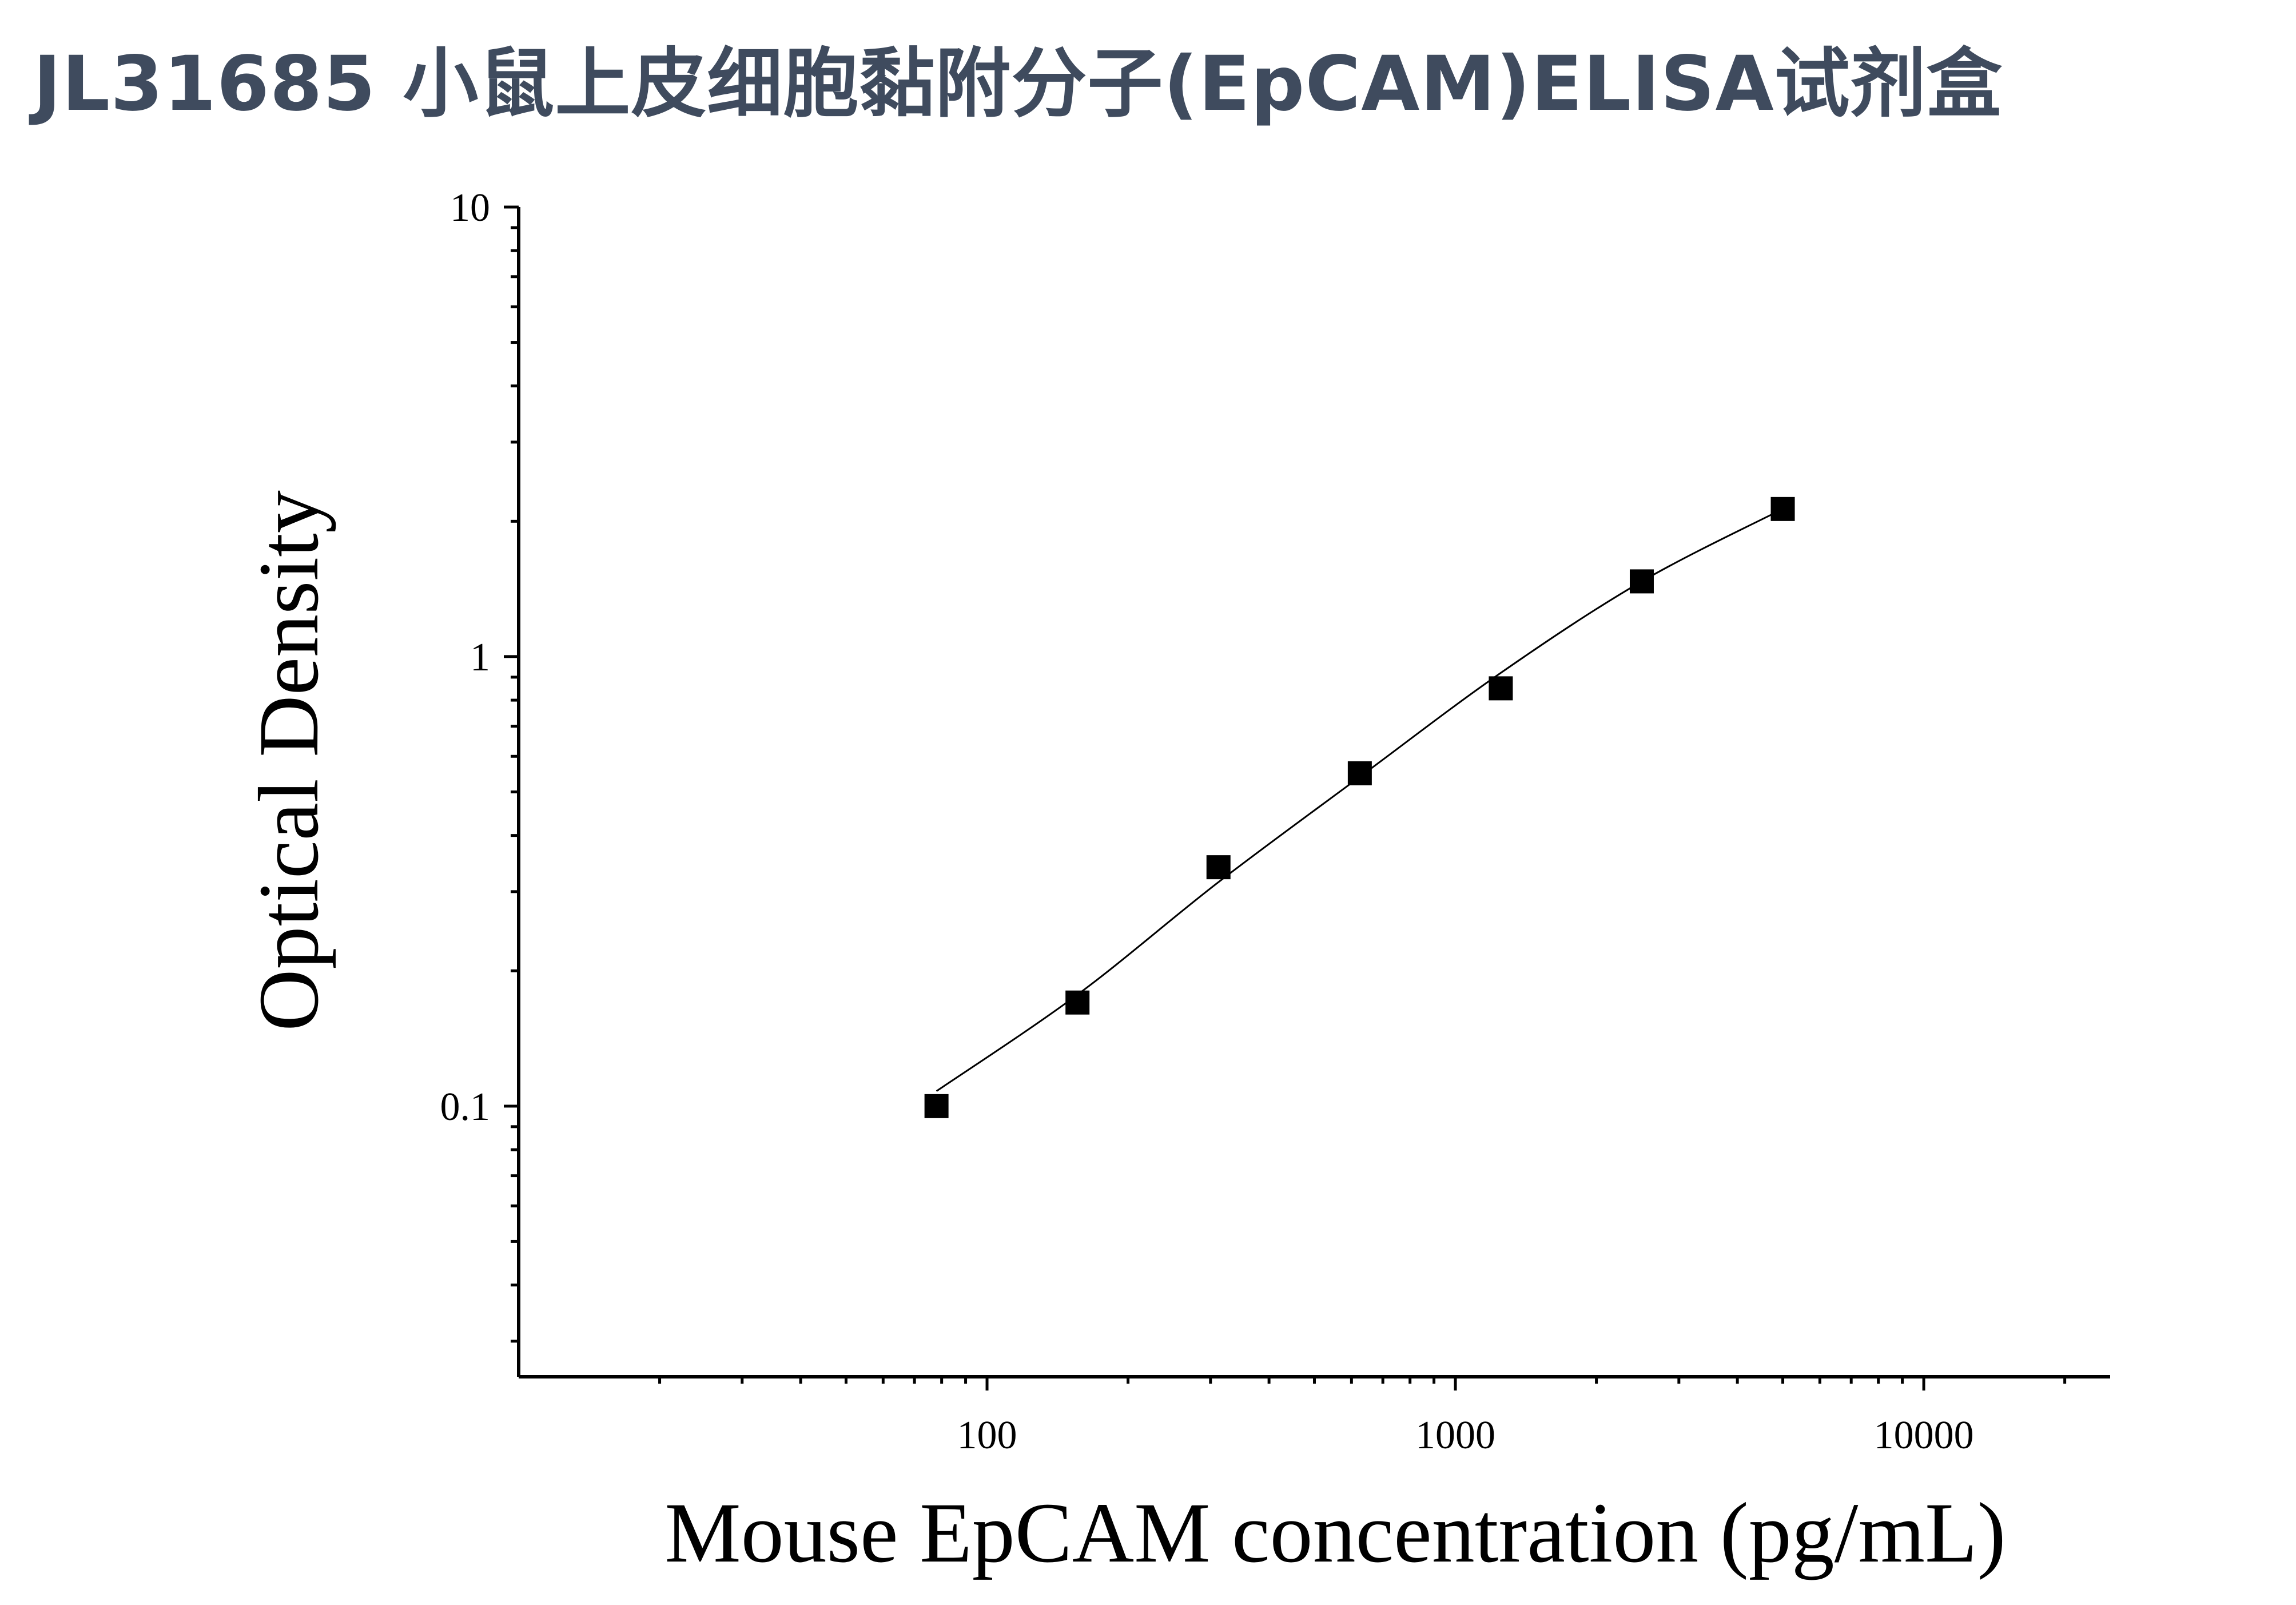 The width and height of the screenshot is (2296, 1605). I want to click on data-points-layer, so click(1359, 807).